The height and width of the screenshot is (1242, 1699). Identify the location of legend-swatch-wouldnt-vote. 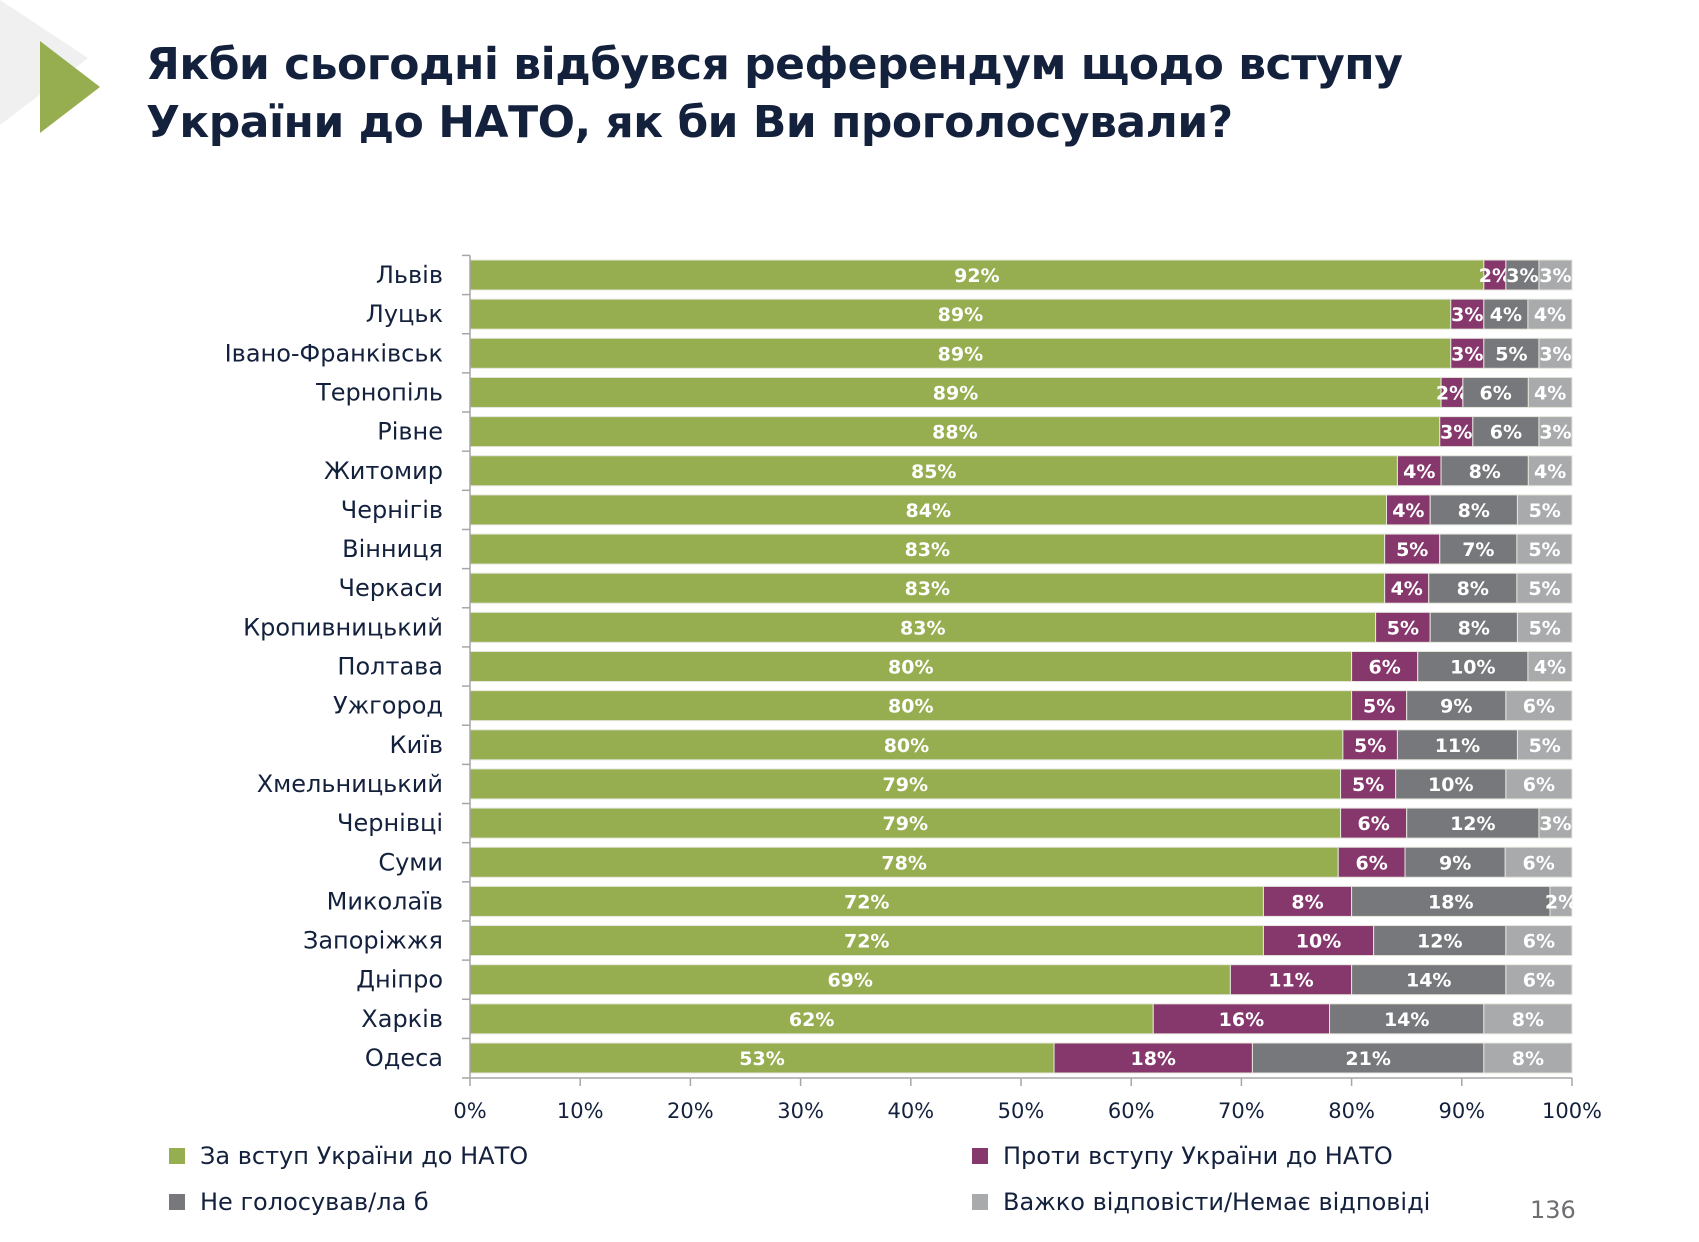
(177, 1202).